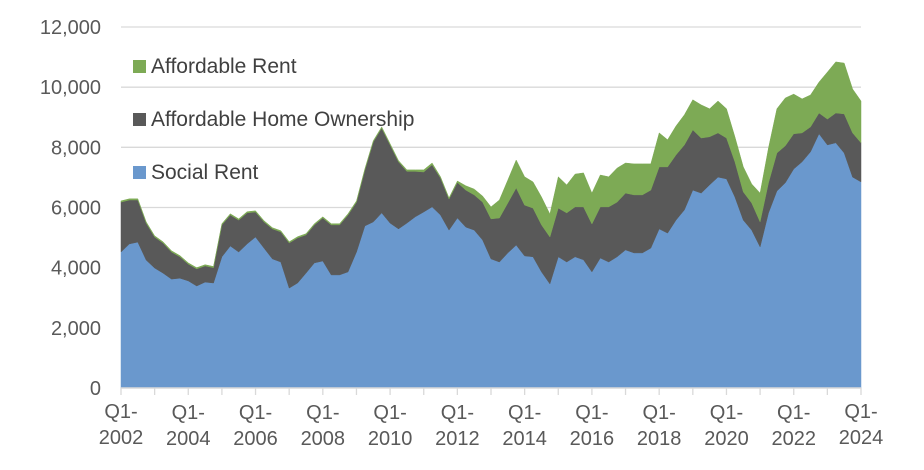 The image size is (924, 470). I want to click on x-tick-label-line2: 2012, so click(457, 439).